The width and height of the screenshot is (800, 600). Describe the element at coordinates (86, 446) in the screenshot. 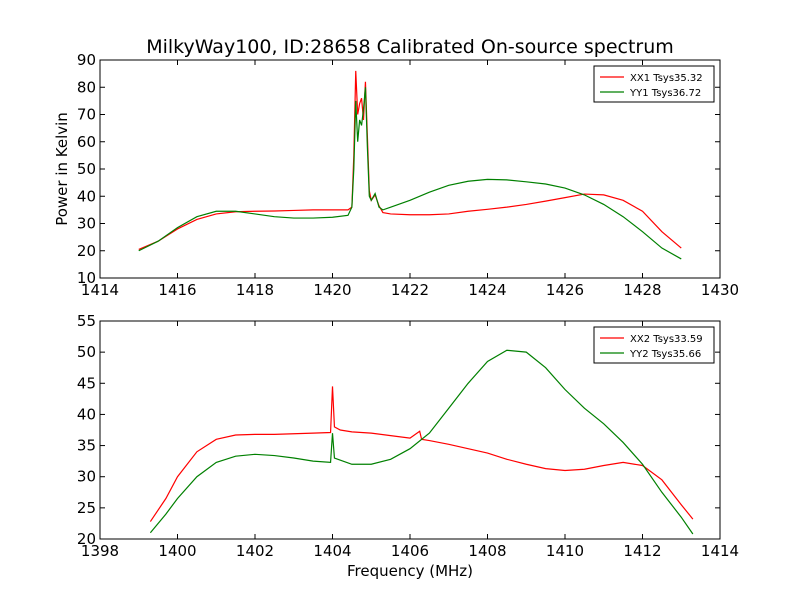

I see `bottom-y-tick-label: 35` at that location.